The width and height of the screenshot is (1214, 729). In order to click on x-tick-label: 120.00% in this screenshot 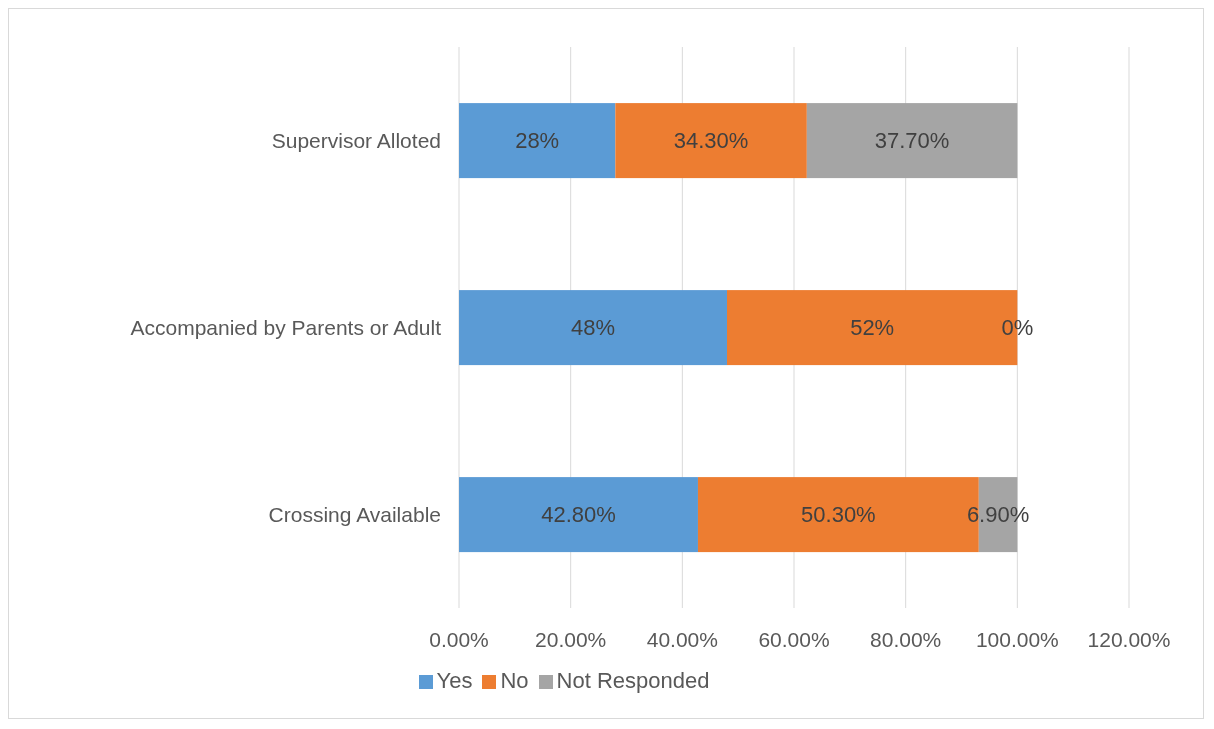, I will do `click(1129, 639)`.